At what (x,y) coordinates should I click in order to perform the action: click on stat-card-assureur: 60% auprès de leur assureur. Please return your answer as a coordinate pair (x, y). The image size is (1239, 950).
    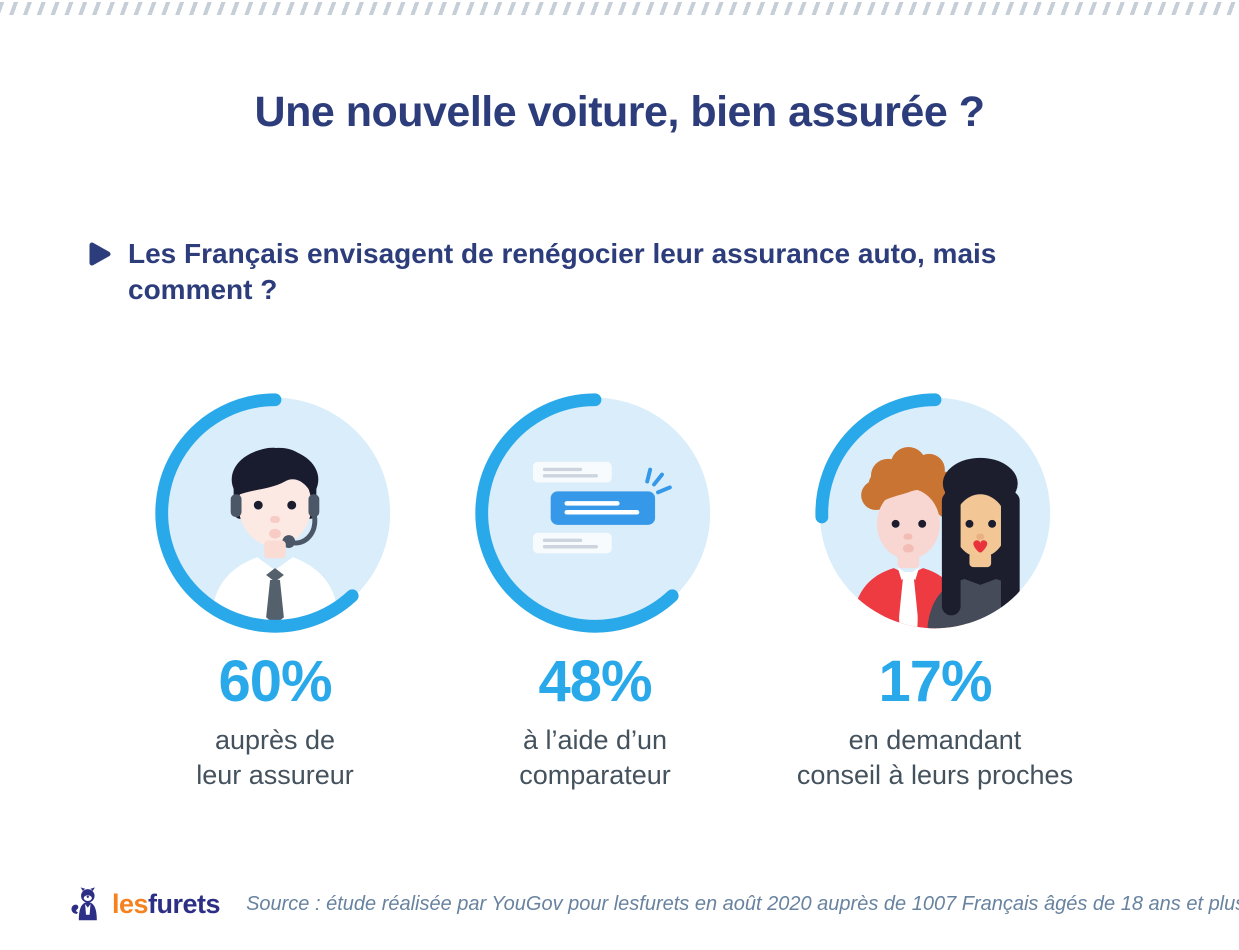
    Looking at the image, I should click on (275, 588).